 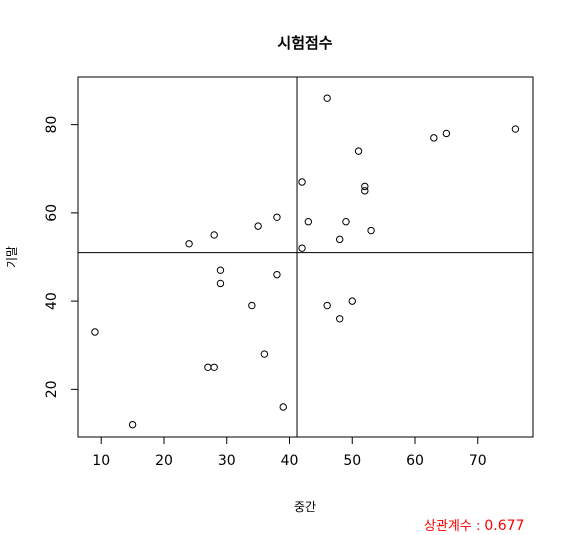 What do you see at coordinates (101, 461) in the screenshot?
I see `x-tick-label: 10` at bounding box center [101, 461].